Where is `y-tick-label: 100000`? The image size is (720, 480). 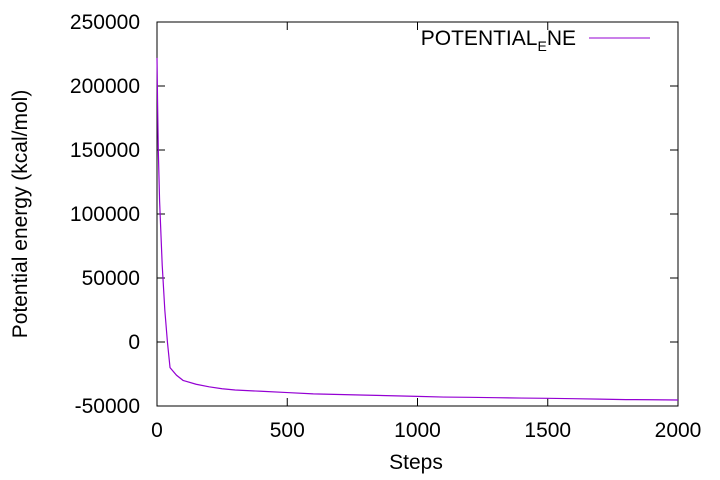
y-tick-label: 100000 is located at coordinates (105, 214).